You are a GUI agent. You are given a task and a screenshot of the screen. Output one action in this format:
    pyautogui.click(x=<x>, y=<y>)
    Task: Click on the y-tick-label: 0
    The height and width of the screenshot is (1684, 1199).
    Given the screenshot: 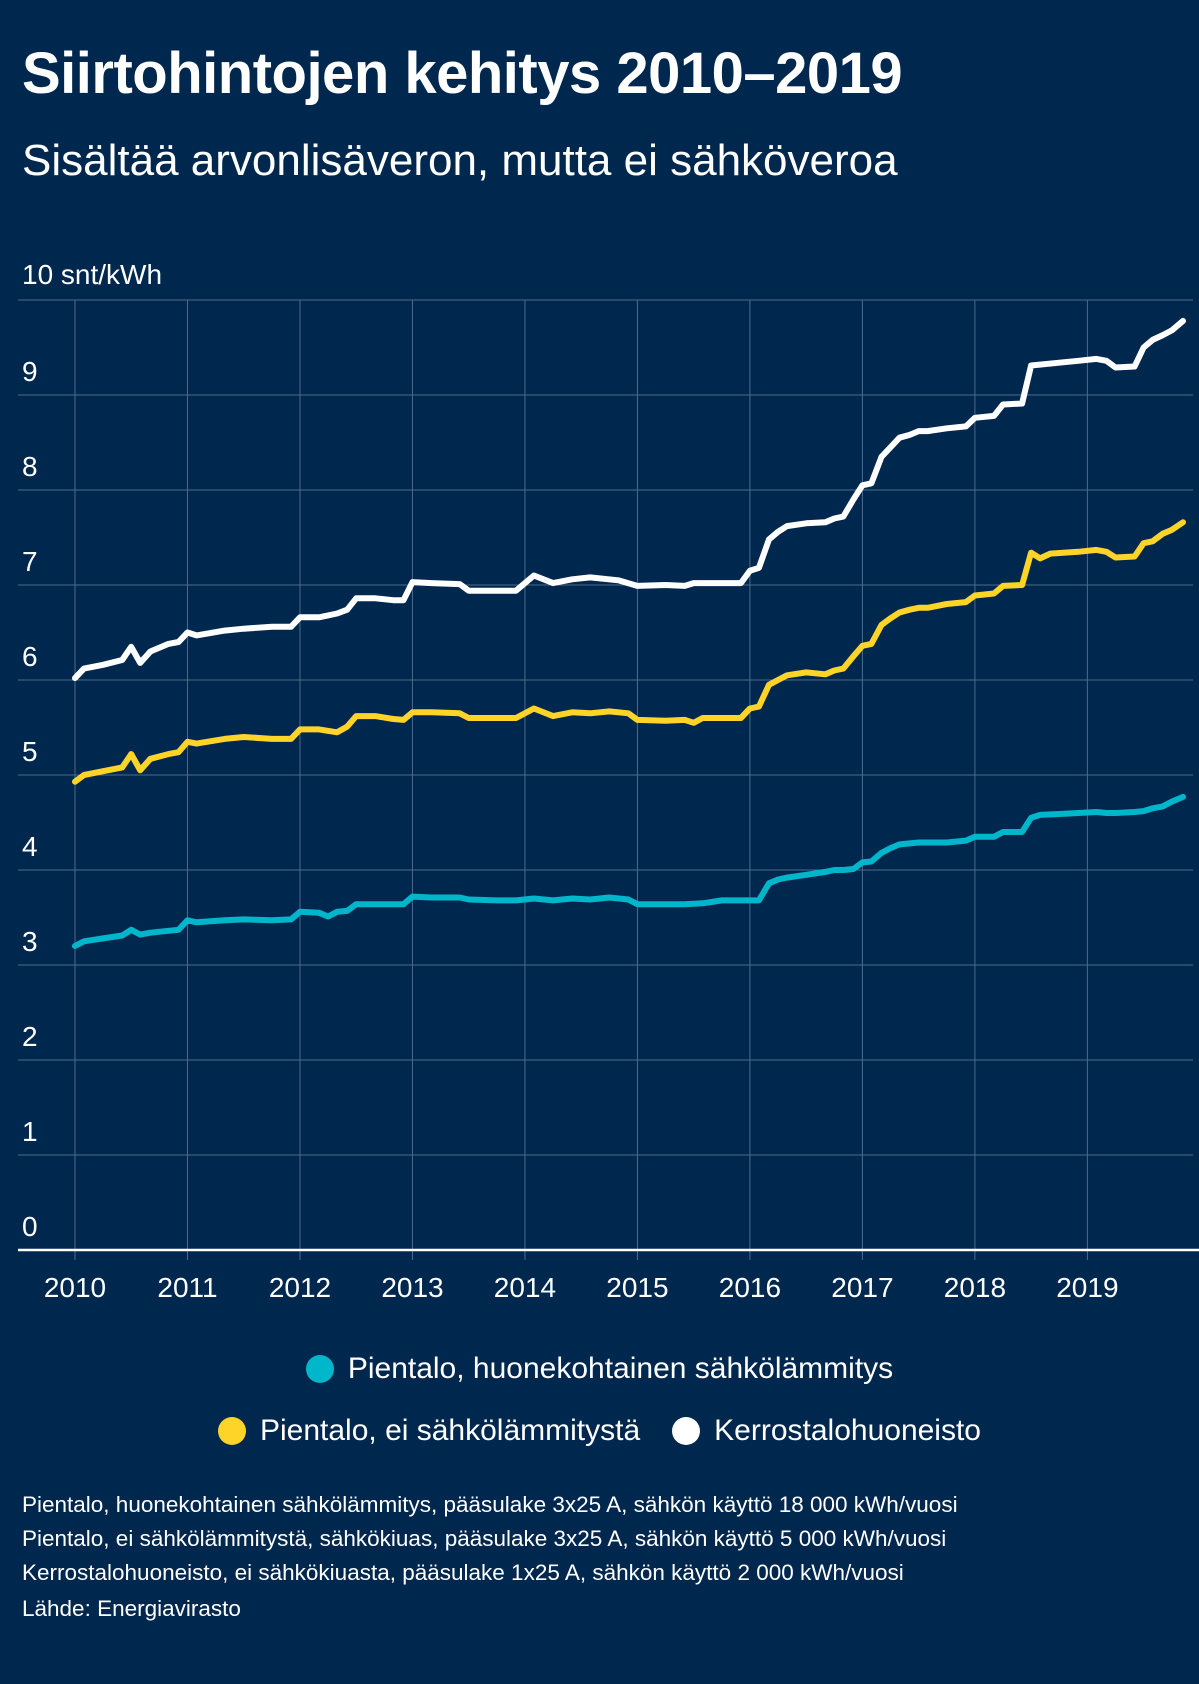 What is the action you would take?
    pyautogui.click(x=30, y=1226)
    